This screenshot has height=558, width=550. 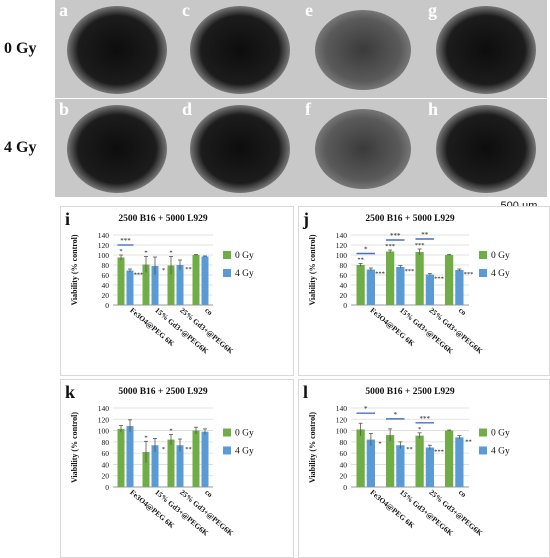 What do you see at coordinates (305, 392) in the screenshot?
I see `chart-letter: l` at bounding box center [305, 392].